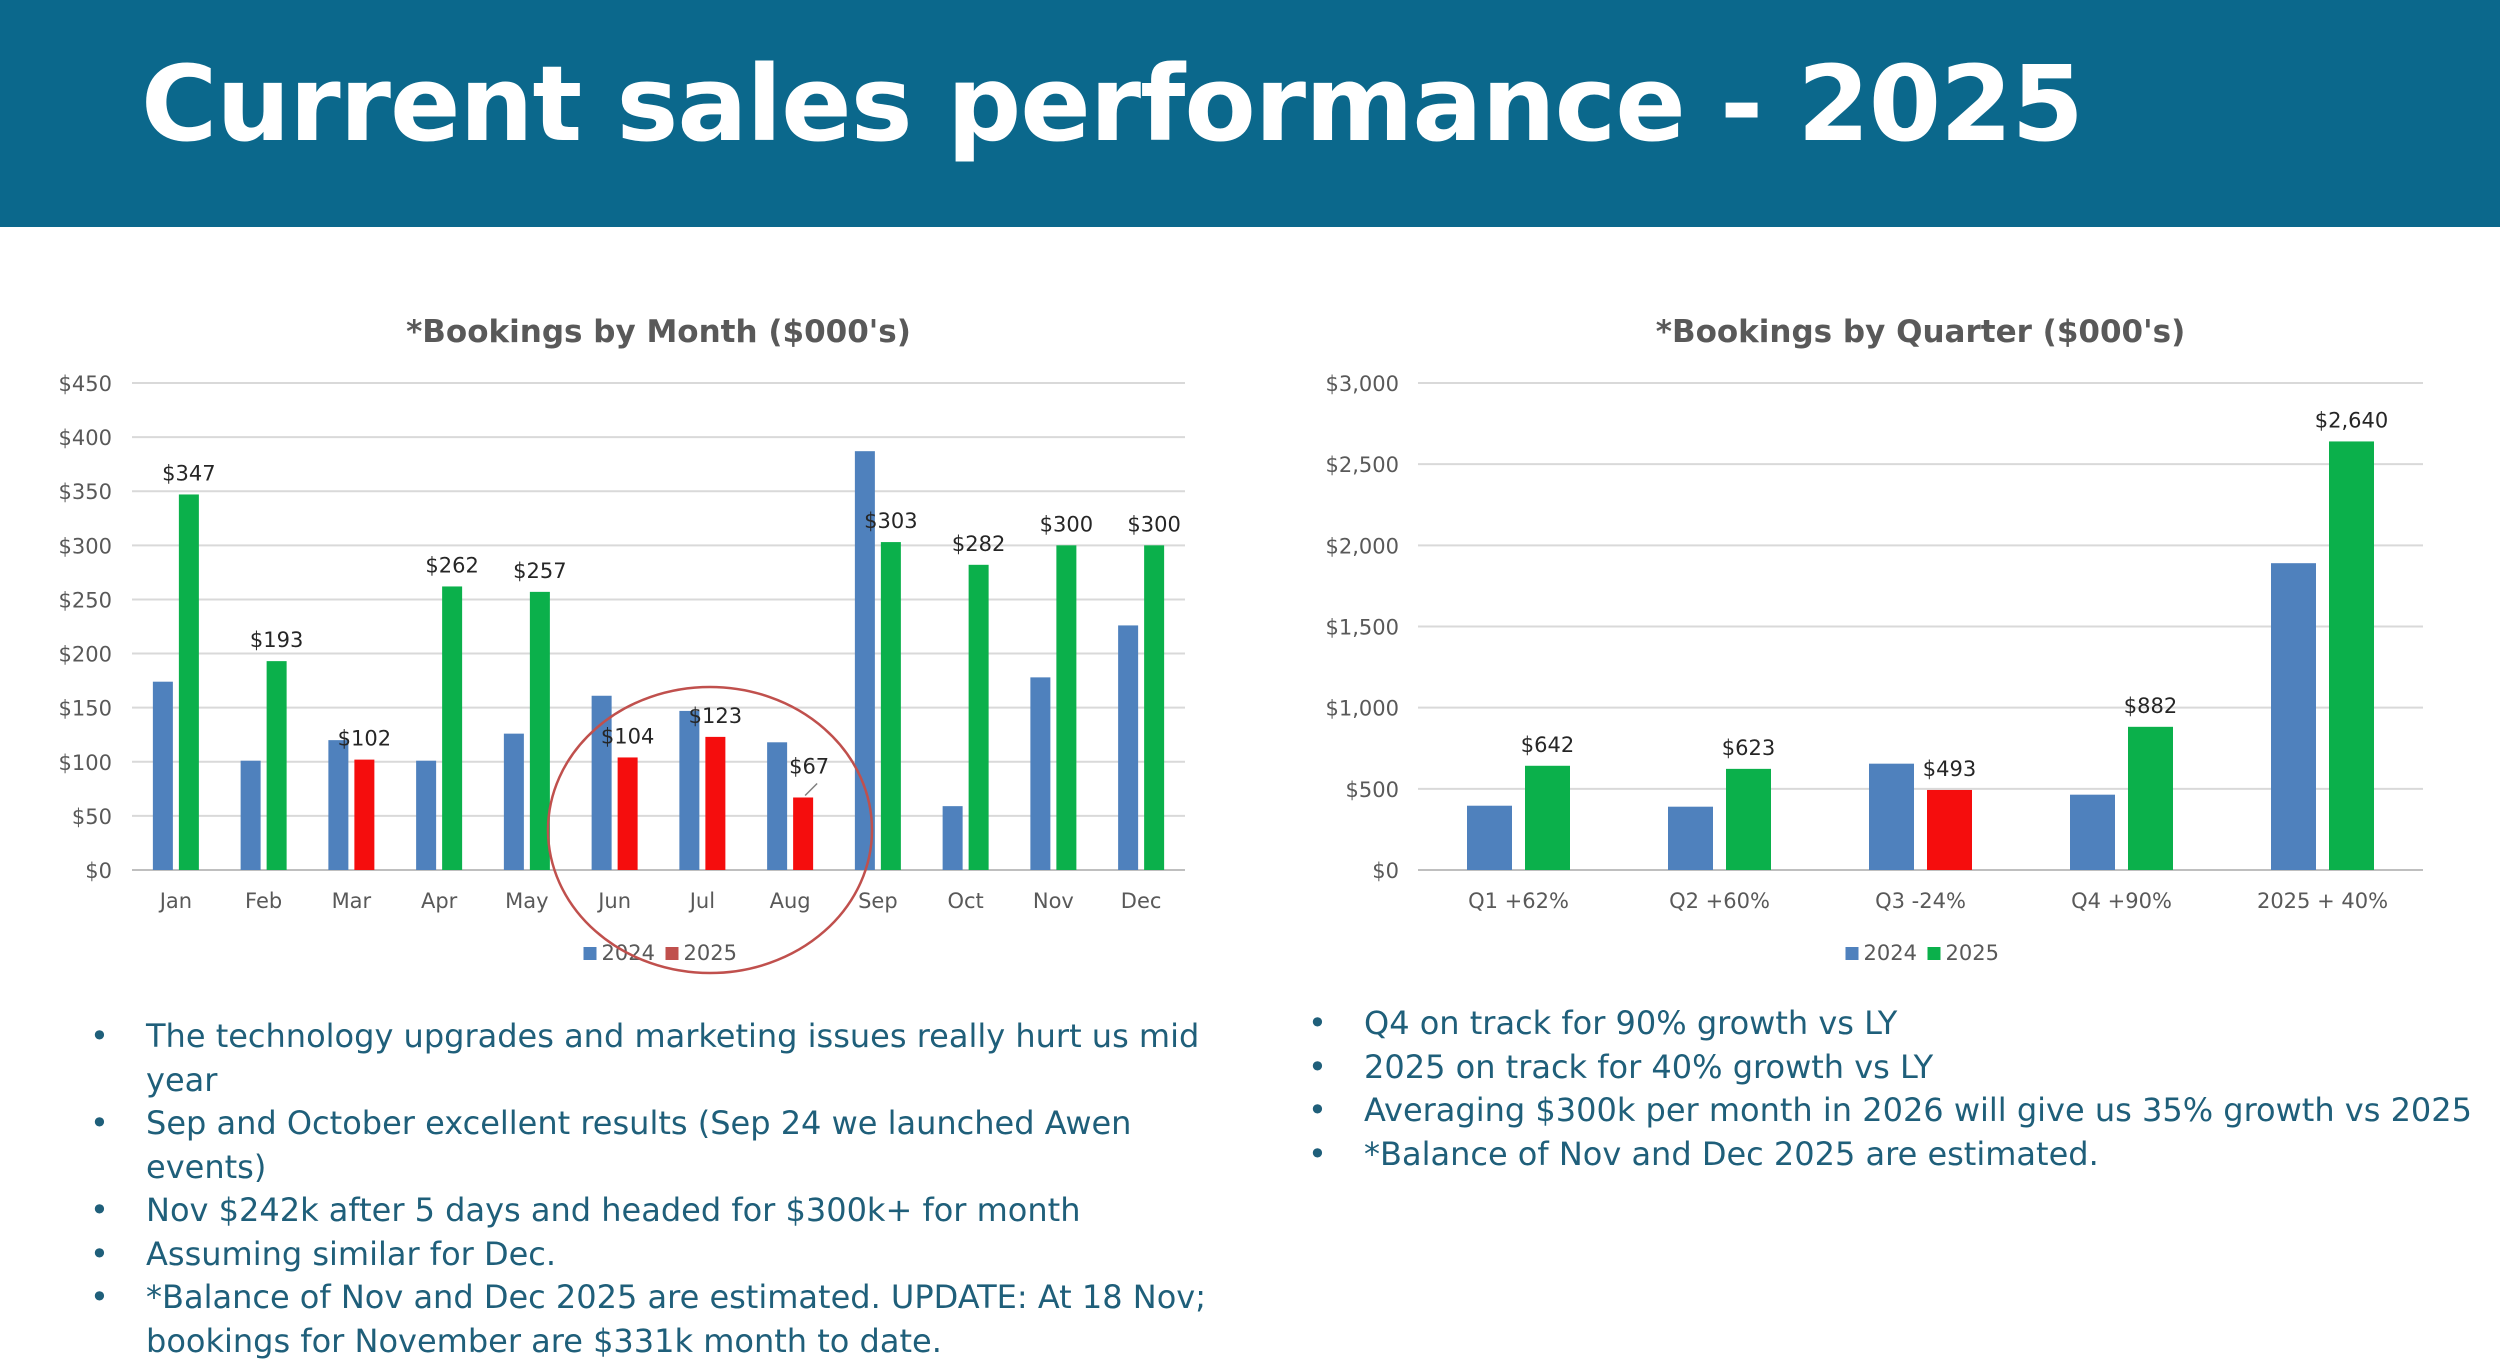 This screenshot has height=1363, width=2500. Describe the element at coordinates (627, 736) in the screenshot. I see `data-label: $104` at that location.